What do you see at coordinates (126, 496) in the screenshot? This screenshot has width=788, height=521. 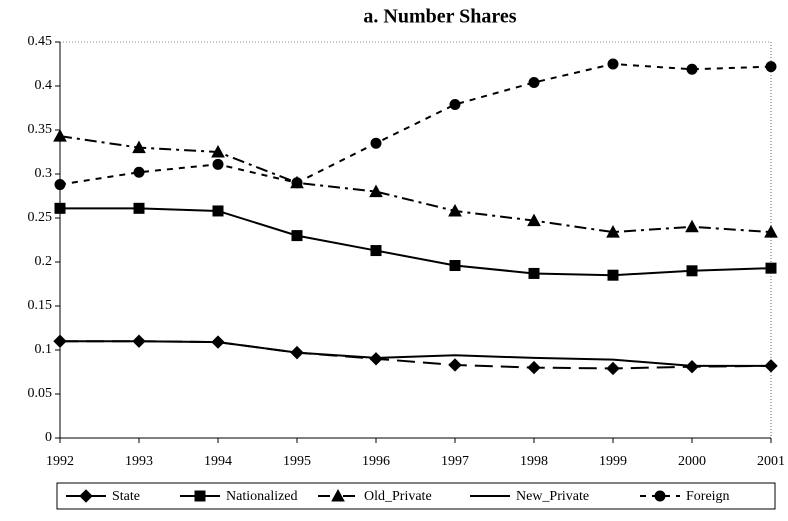 I see `legend-label: State` at bounding box center [126, 496].